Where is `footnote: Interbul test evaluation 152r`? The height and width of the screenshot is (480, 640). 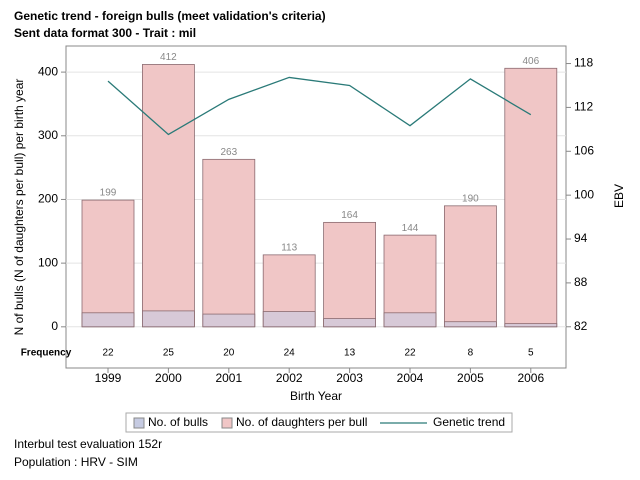
footnote: Interbul test evaluation 152r is located at coordinates (88, 444).